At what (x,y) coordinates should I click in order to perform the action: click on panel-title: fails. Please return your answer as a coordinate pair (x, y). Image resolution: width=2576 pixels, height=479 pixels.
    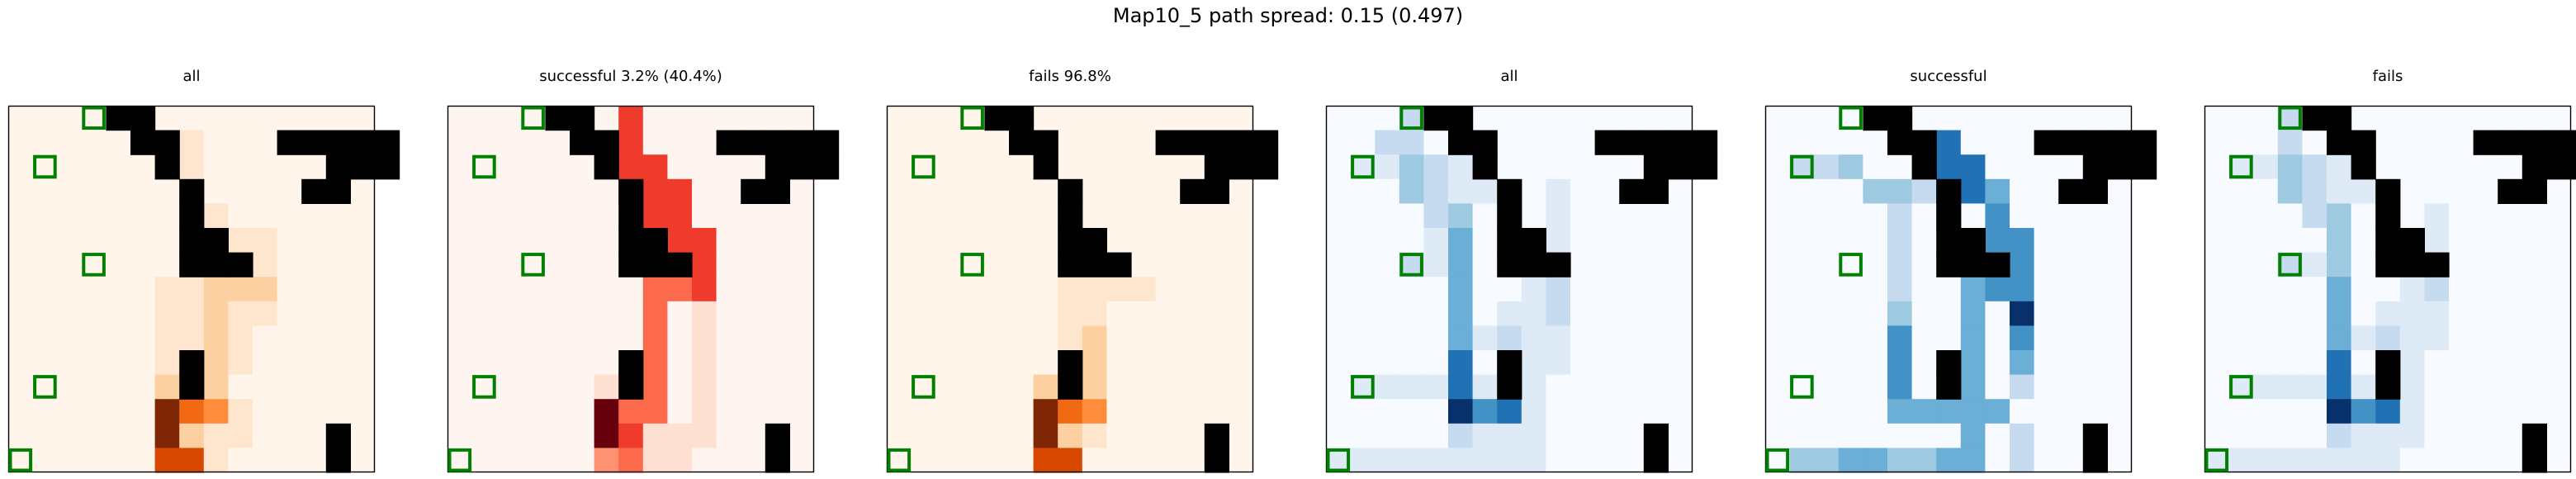
    Looking at the image, I should click on (2387, 77).